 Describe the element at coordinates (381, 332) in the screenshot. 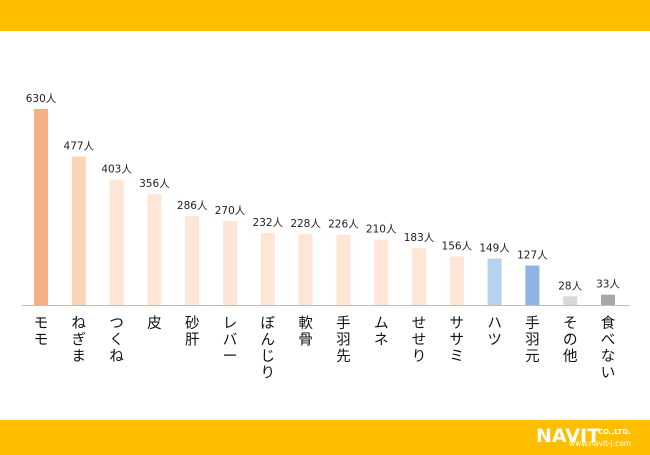

I see `category-label-9: ムネ` at that location.